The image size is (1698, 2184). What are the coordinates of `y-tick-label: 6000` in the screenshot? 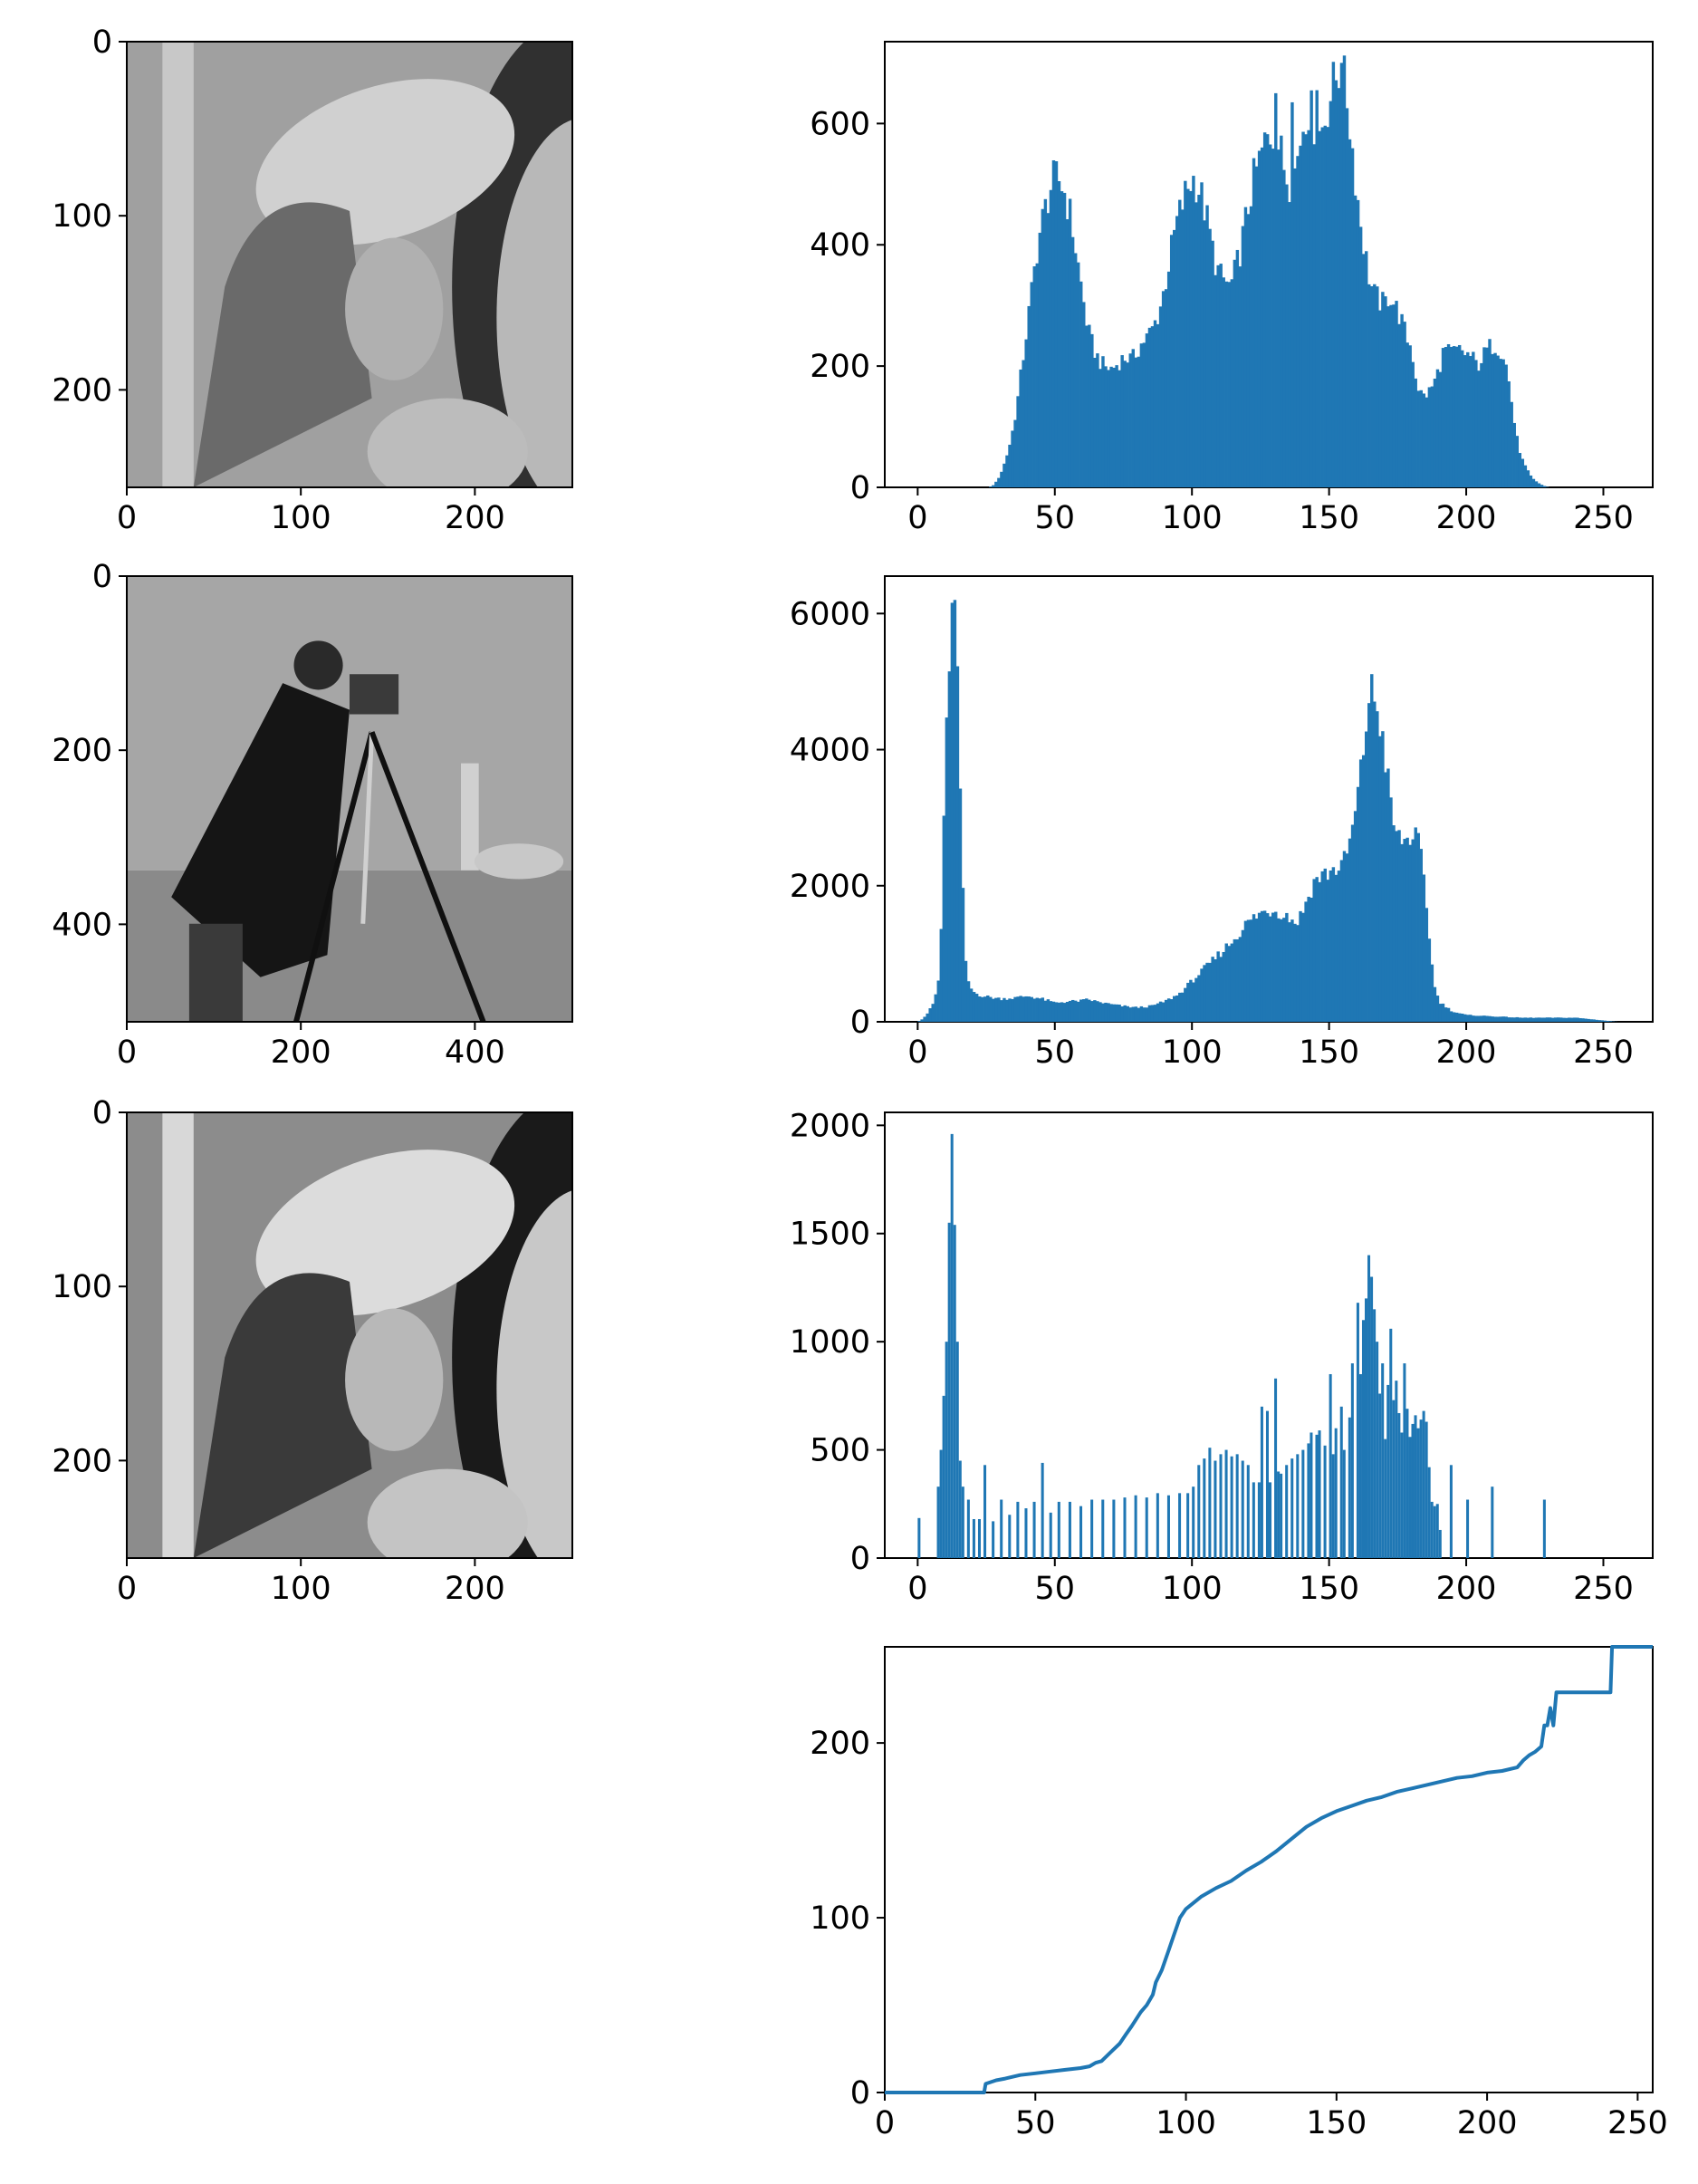 It's located at (830, 614).